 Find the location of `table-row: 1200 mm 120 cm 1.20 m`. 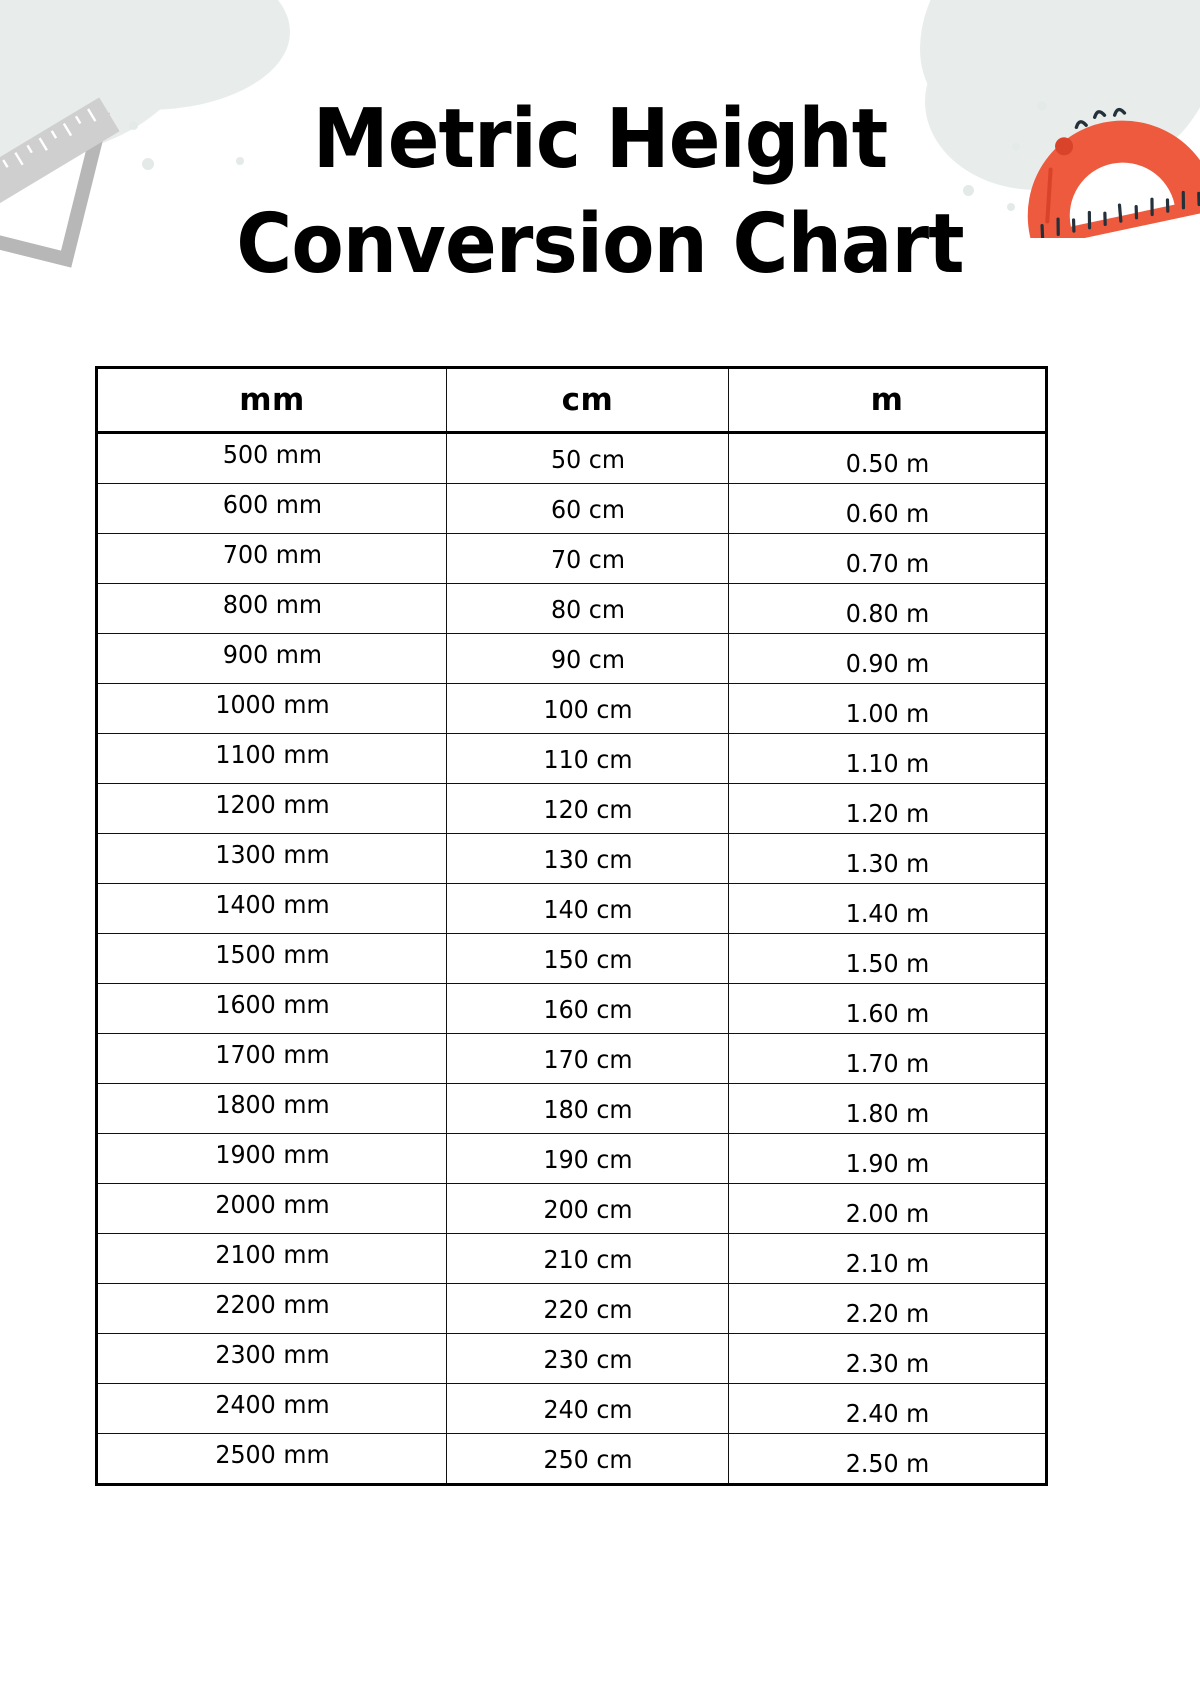

table-row: 1200 mm 120 cm 1.20 m is located at coordinates (572, 808).